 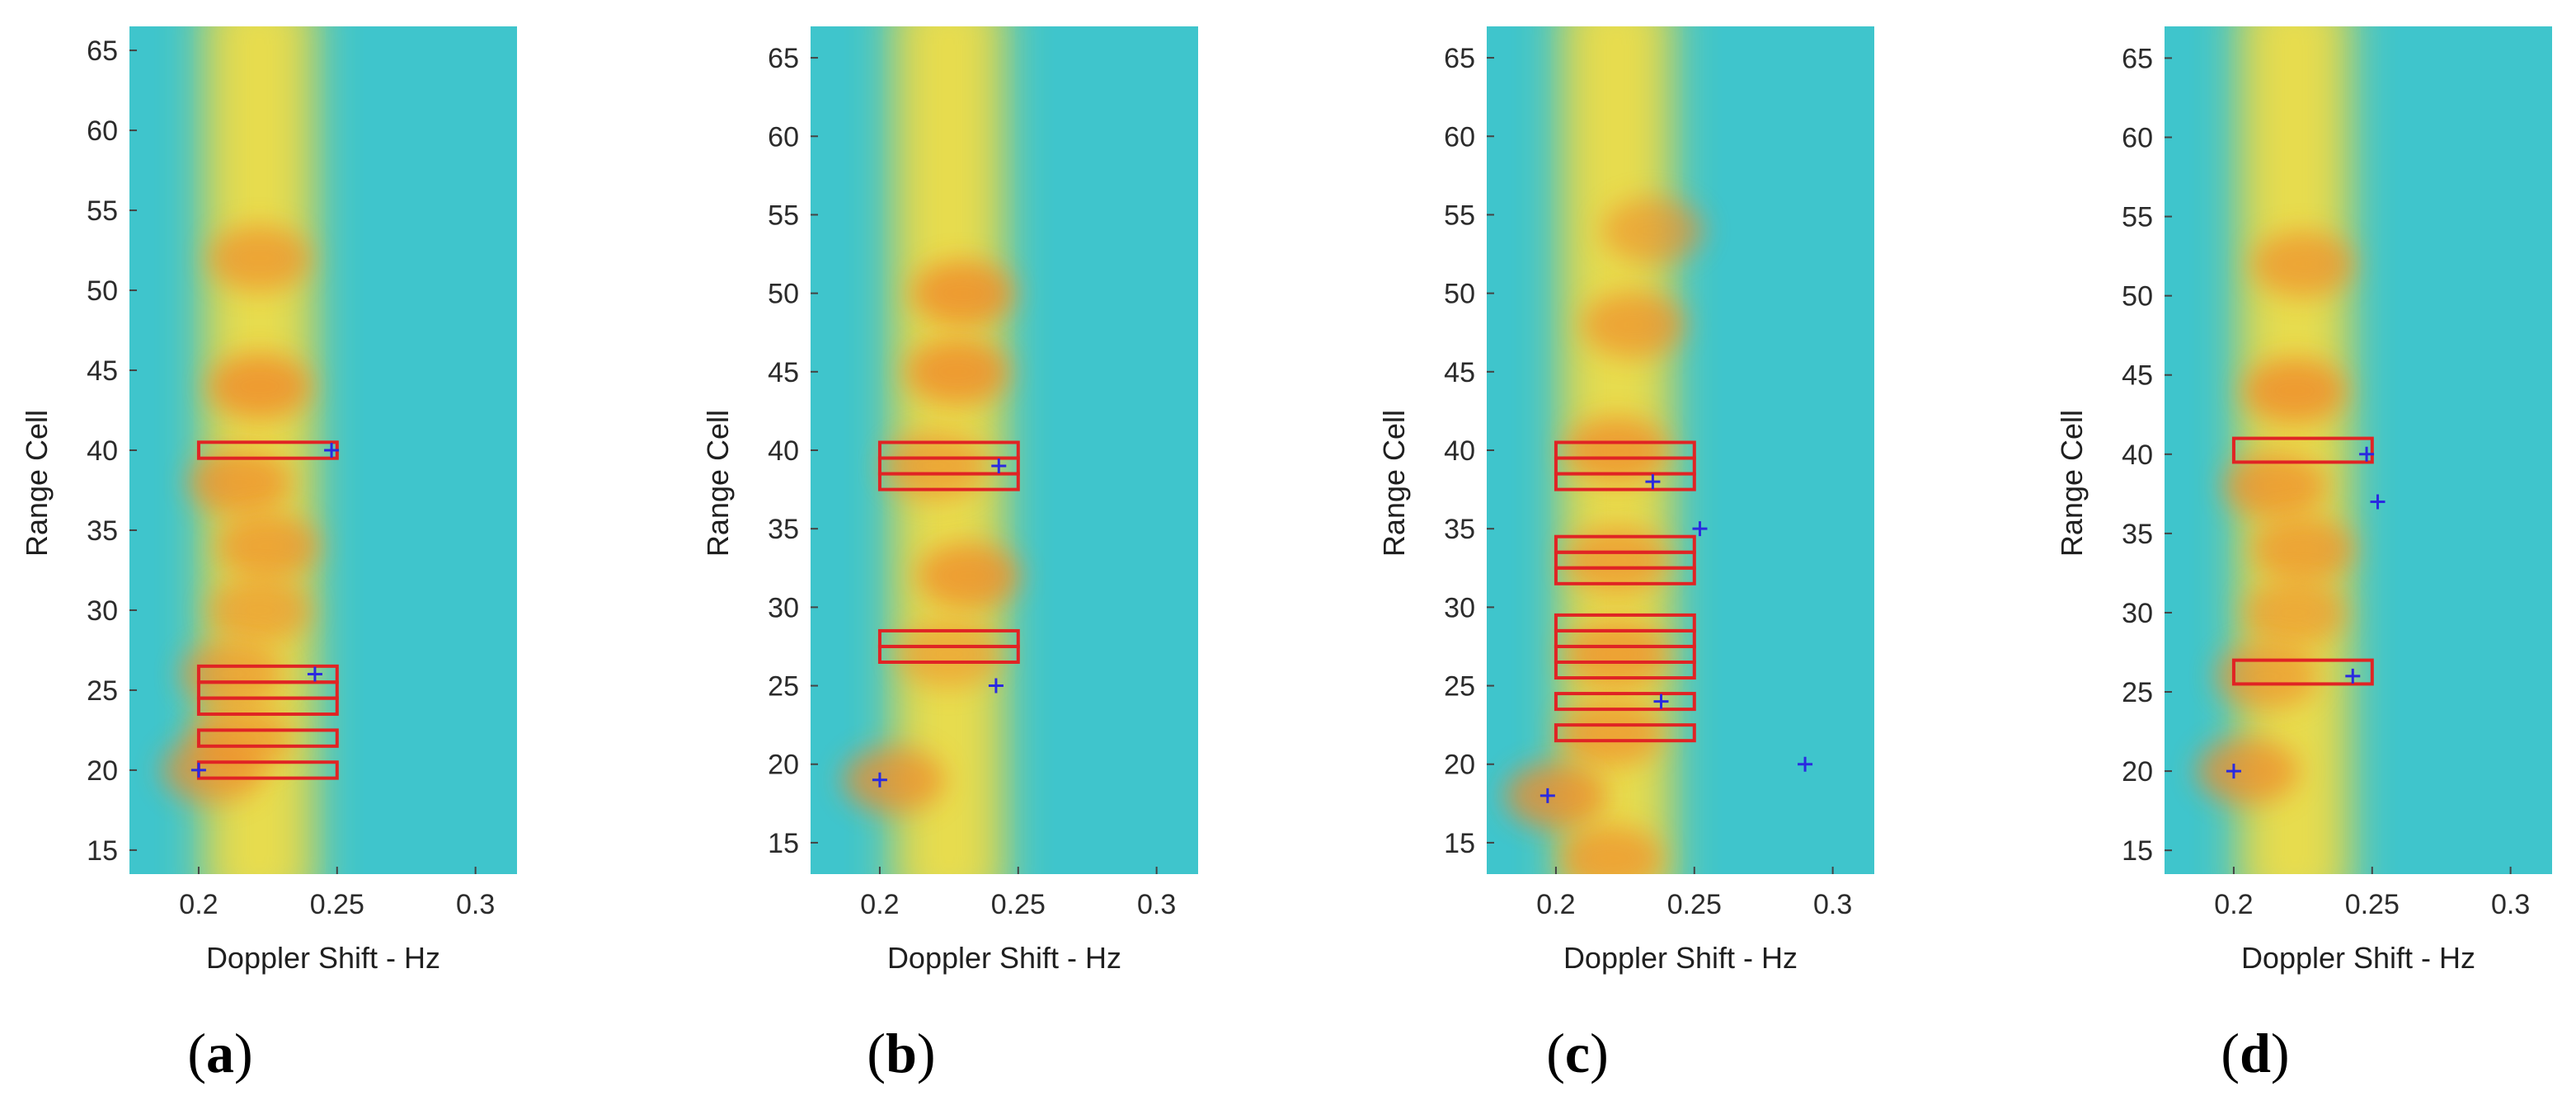 I want to click on boxes-d, so click(x=2302, y=561).